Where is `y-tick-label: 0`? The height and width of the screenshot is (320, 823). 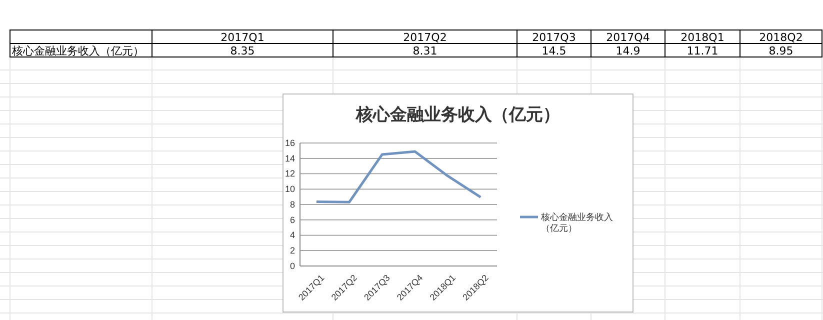 y-tick-label: 0 is located at coordinates (292, 265).